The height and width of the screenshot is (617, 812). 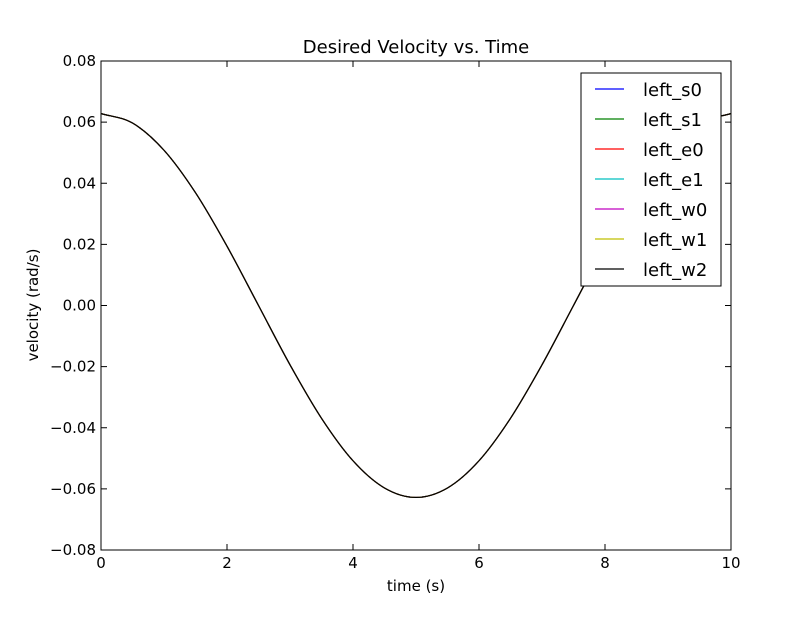 I want to click on y-tick-label: 0.00, so click(x=79, y=306).